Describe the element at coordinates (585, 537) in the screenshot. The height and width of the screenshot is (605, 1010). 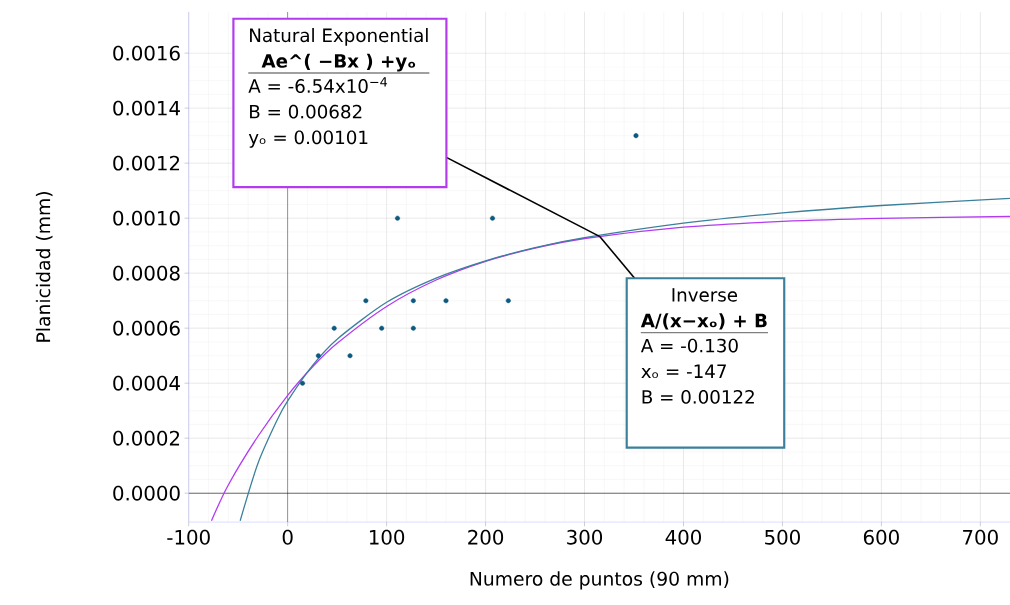
I see `x-tick-label: 300` at that location.